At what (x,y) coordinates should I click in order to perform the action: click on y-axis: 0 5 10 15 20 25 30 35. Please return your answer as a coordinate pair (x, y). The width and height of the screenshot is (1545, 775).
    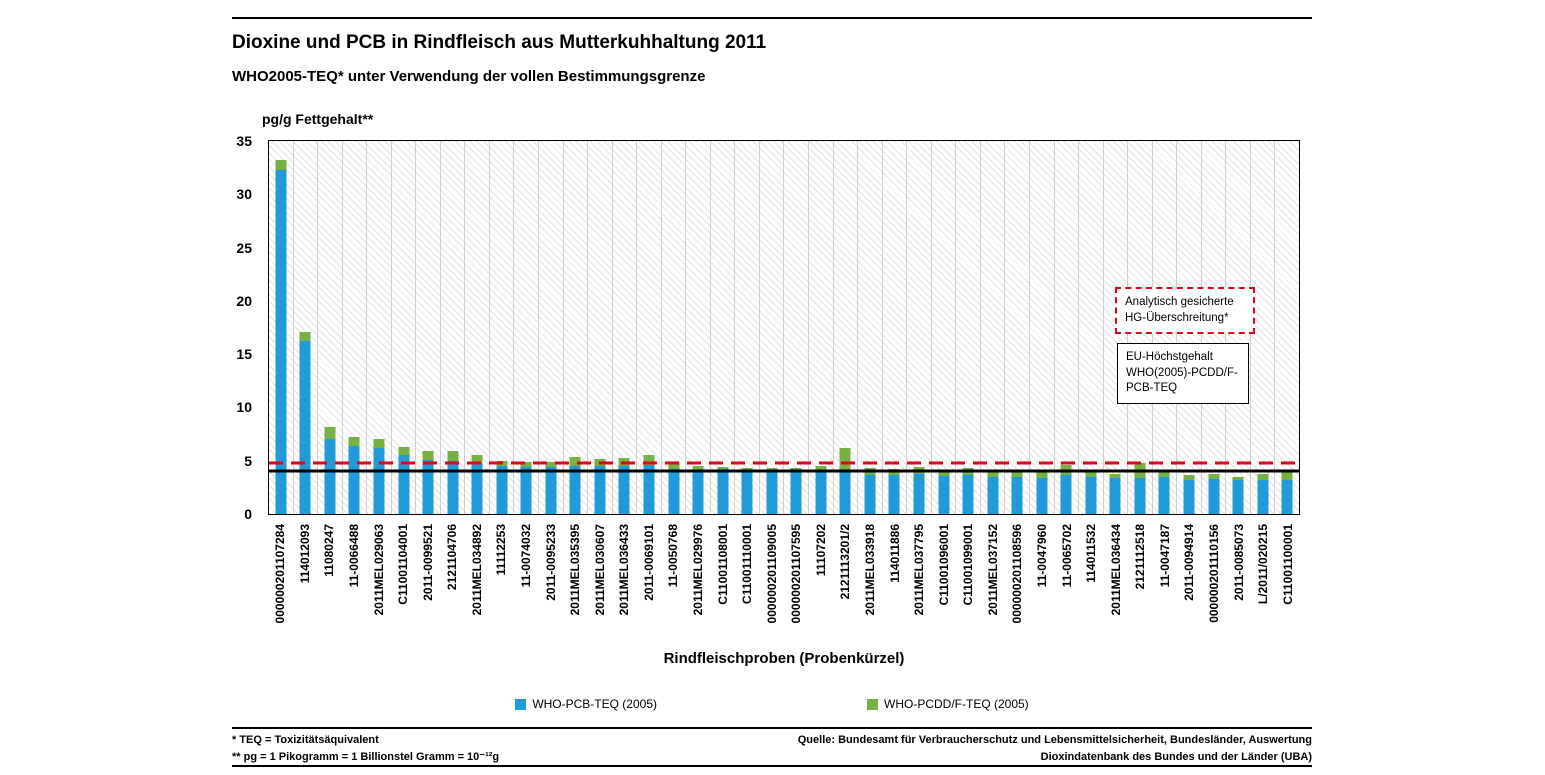
    Looking at the image, I should click on (235, 327).